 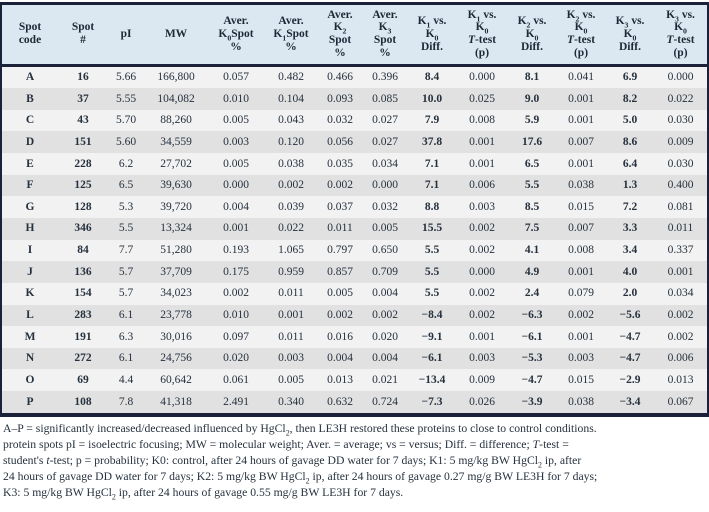 What do you see at coordinates (340, 358) in the screenshot?
I see `cell-aver-k2-spot-pct: 0.004` at bounding box center [340, 358].